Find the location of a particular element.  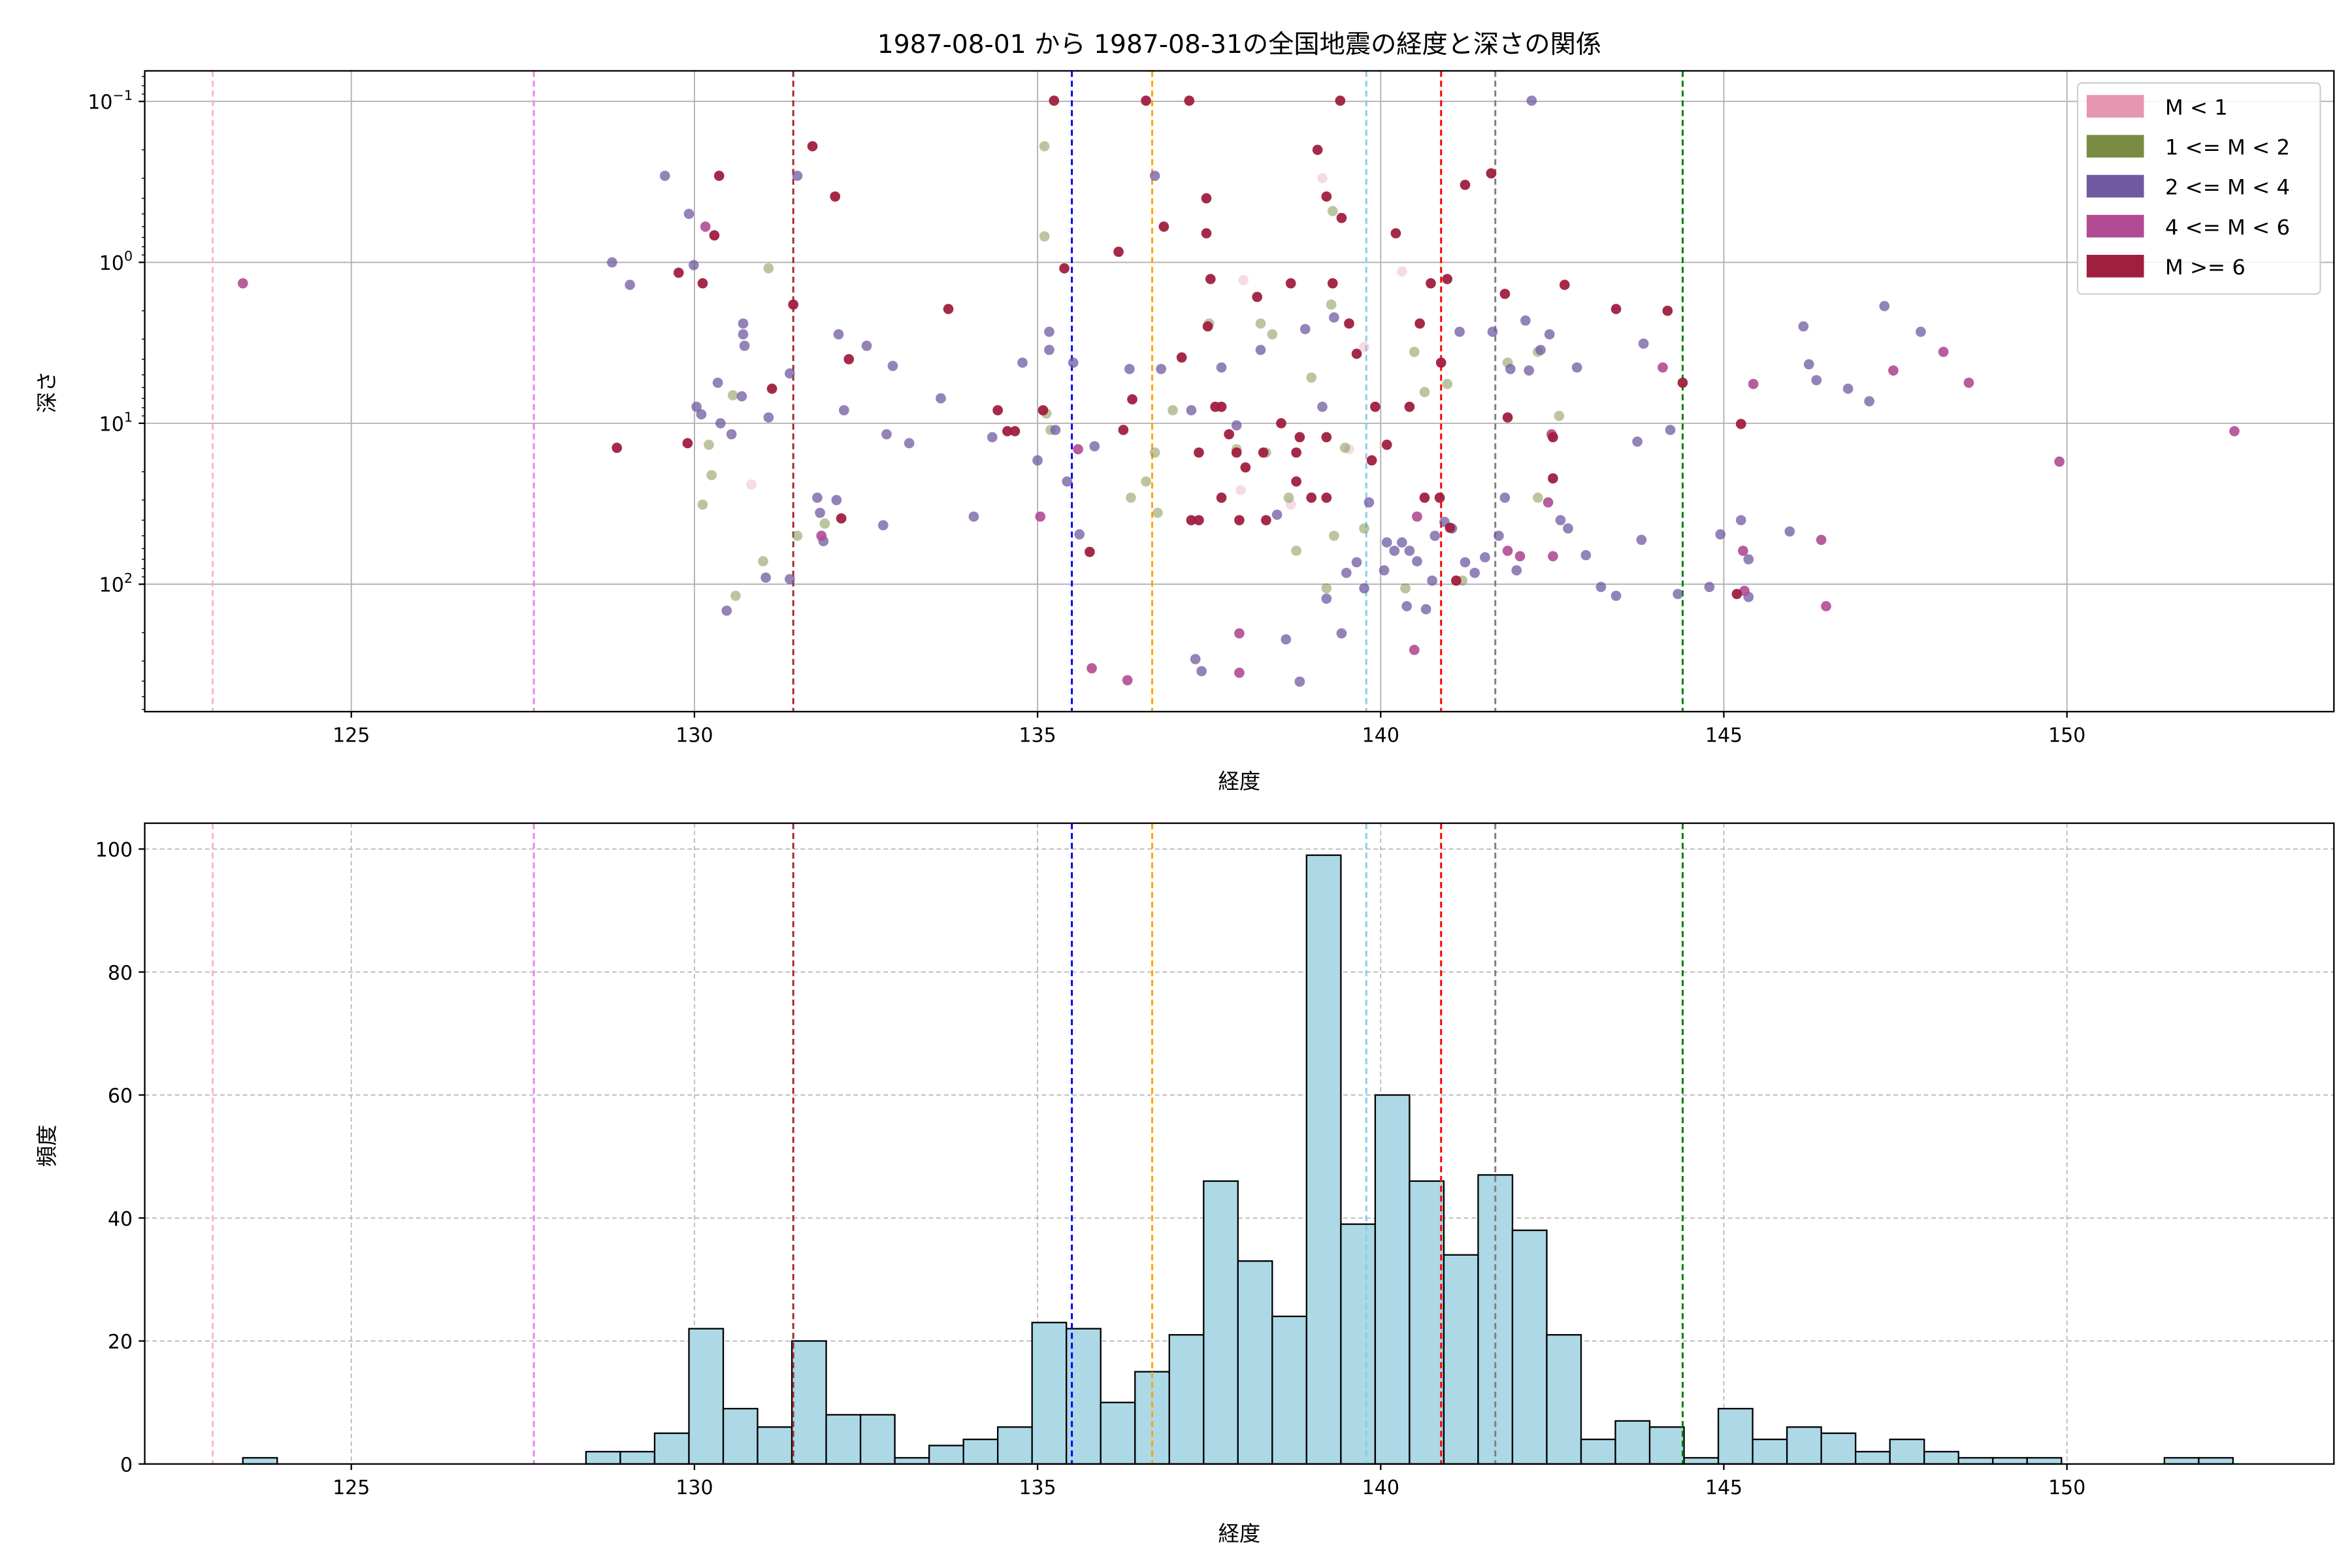

x-tick-label: 135 is located at coordinates (1037, 735).